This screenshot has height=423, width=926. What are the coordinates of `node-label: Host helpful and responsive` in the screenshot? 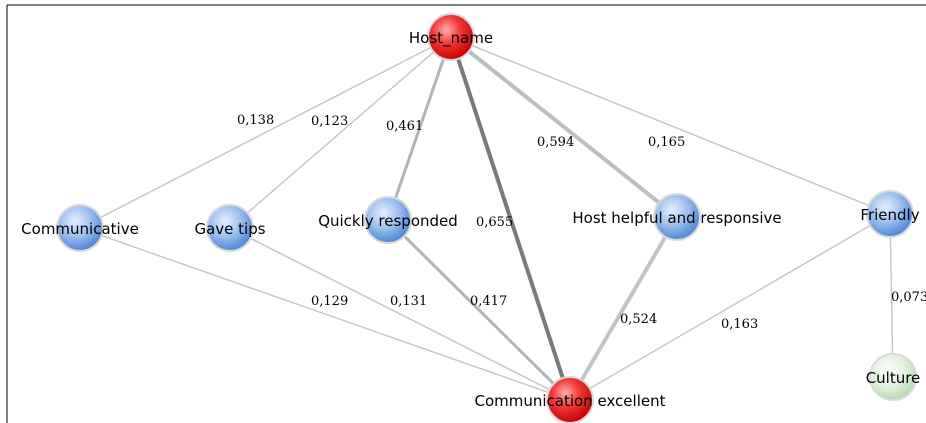 It's located at (676, 218).